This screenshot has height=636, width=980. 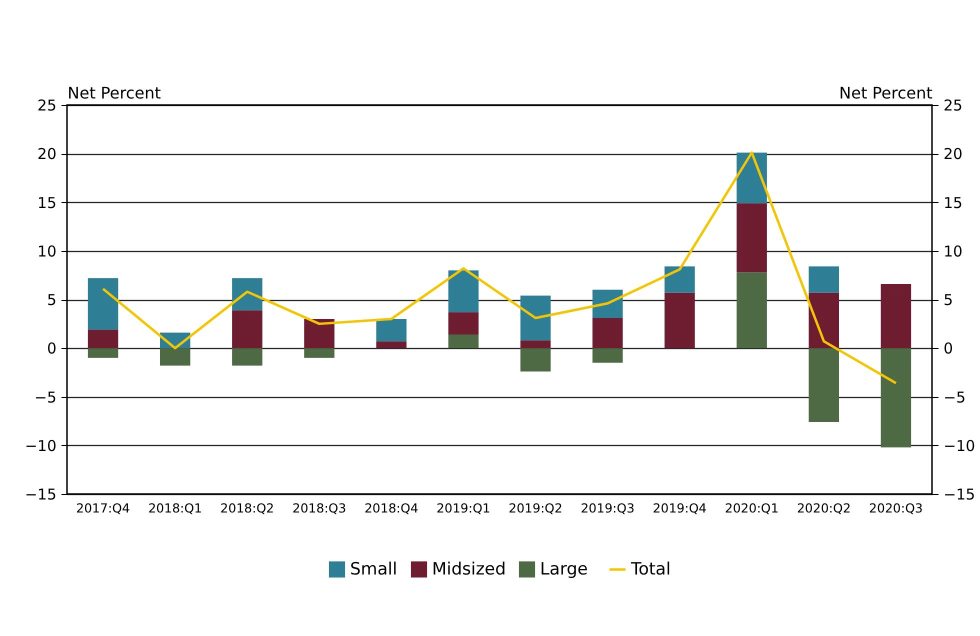 What do you see at coordinates (751, 508) in the screenshot?
I see `x-tick-label: 2020:Q1` at bounding box center [751, 508].